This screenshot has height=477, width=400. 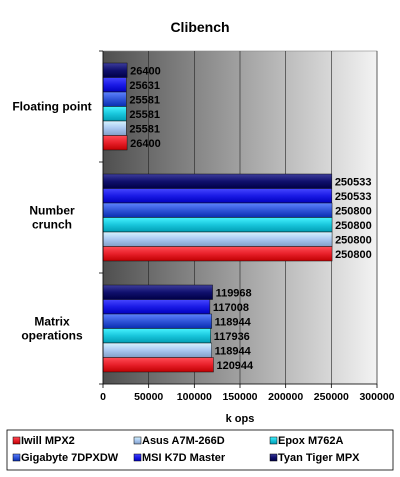 I want to click on category-label: Matrix, so click(x=52, y=322).